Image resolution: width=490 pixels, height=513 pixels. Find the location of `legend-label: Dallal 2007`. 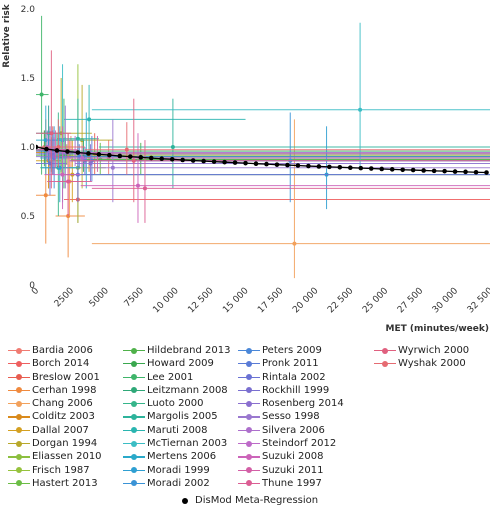

legend-label: Dallal 2007 is located at coordinates (60, 430).